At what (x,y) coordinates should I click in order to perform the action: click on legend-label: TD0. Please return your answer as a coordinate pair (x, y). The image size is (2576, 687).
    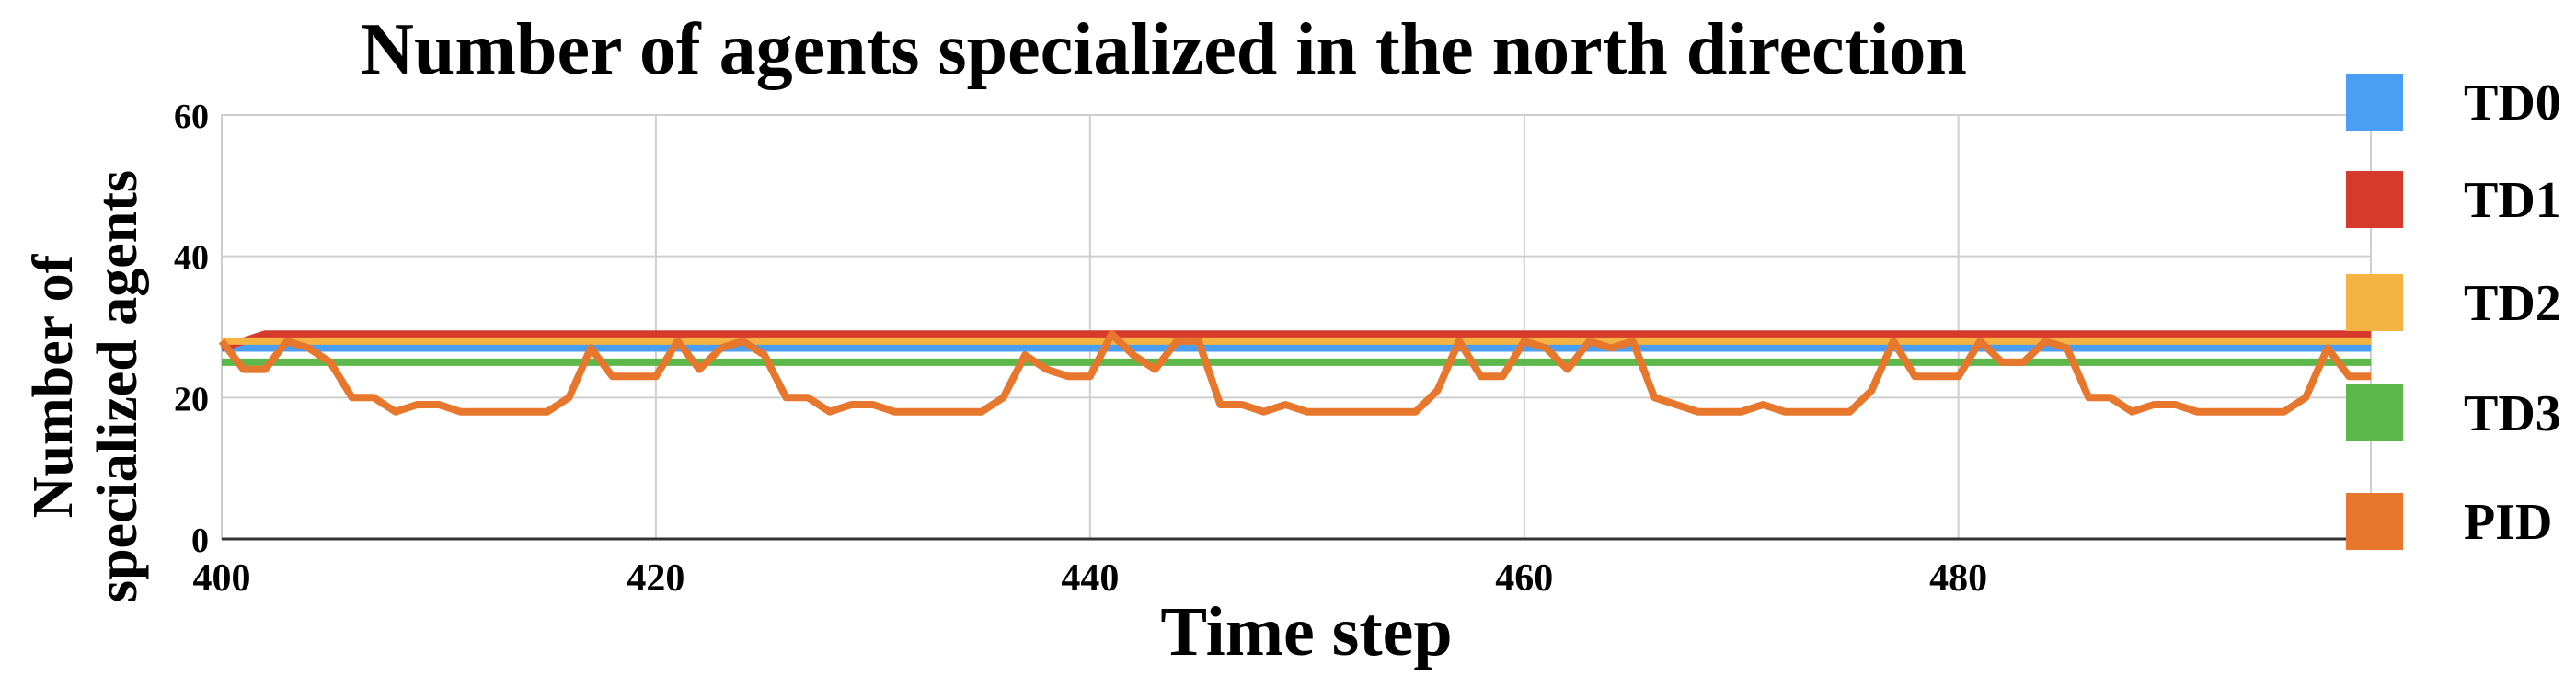
    Looking at the image, I should click on (2512, 103).